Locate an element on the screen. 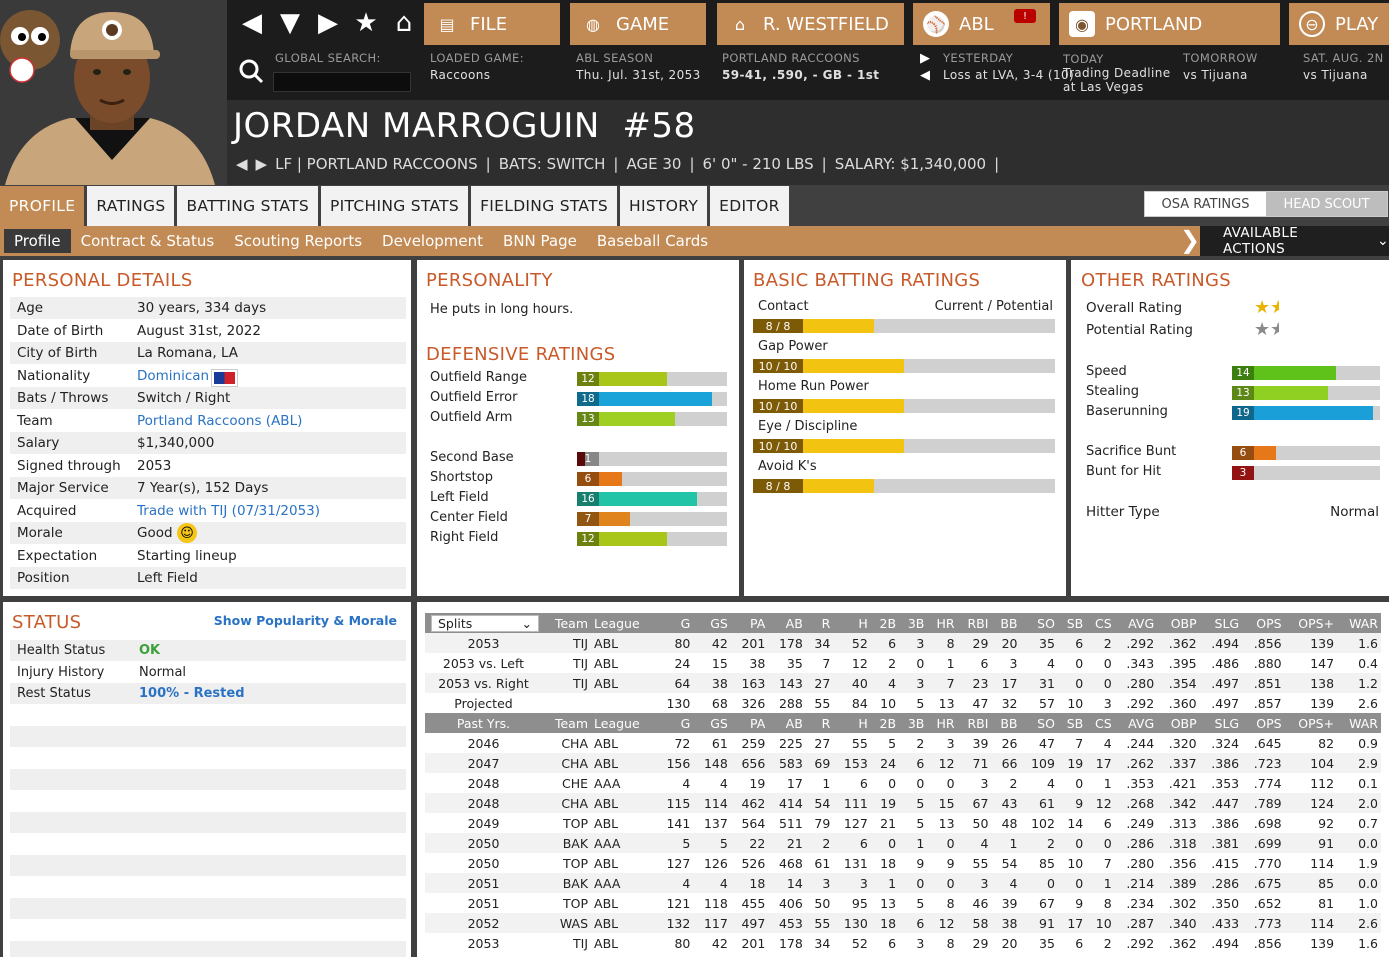 The height and width of the screenshot is (957, 1389). subtab-cards: Baseball Cards is located at coordinates (652, 241).